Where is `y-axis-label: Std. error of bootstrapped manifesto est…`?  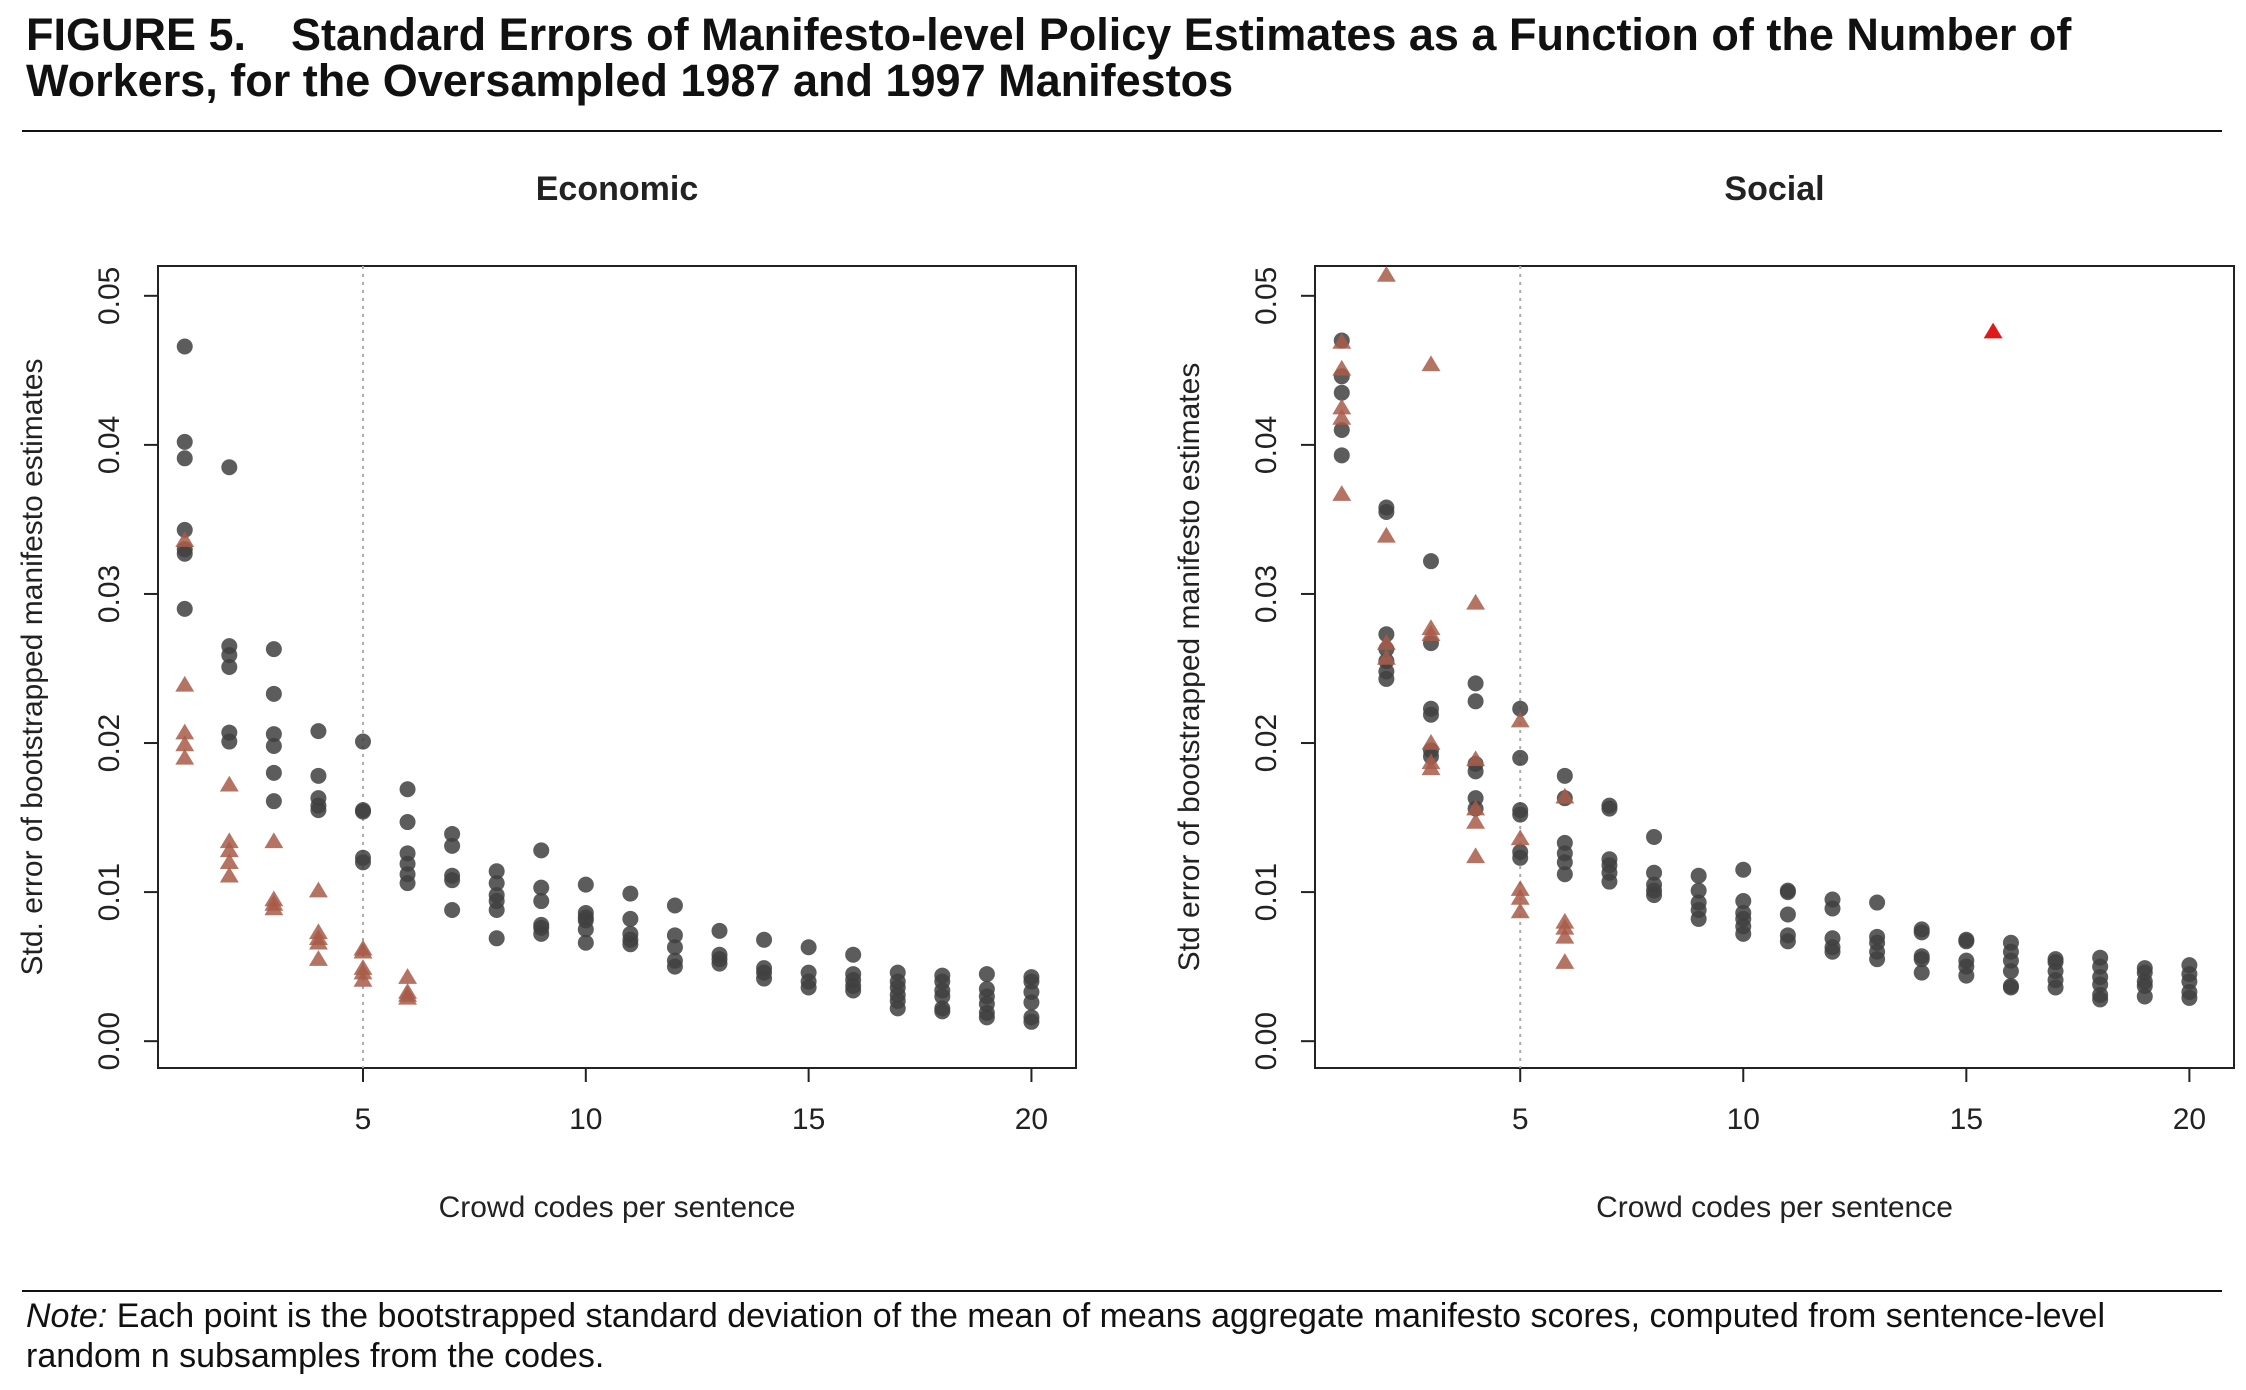 y-axis-label: Std. error of bootstrapped manifesto est… is located at coordinates (32, 667).